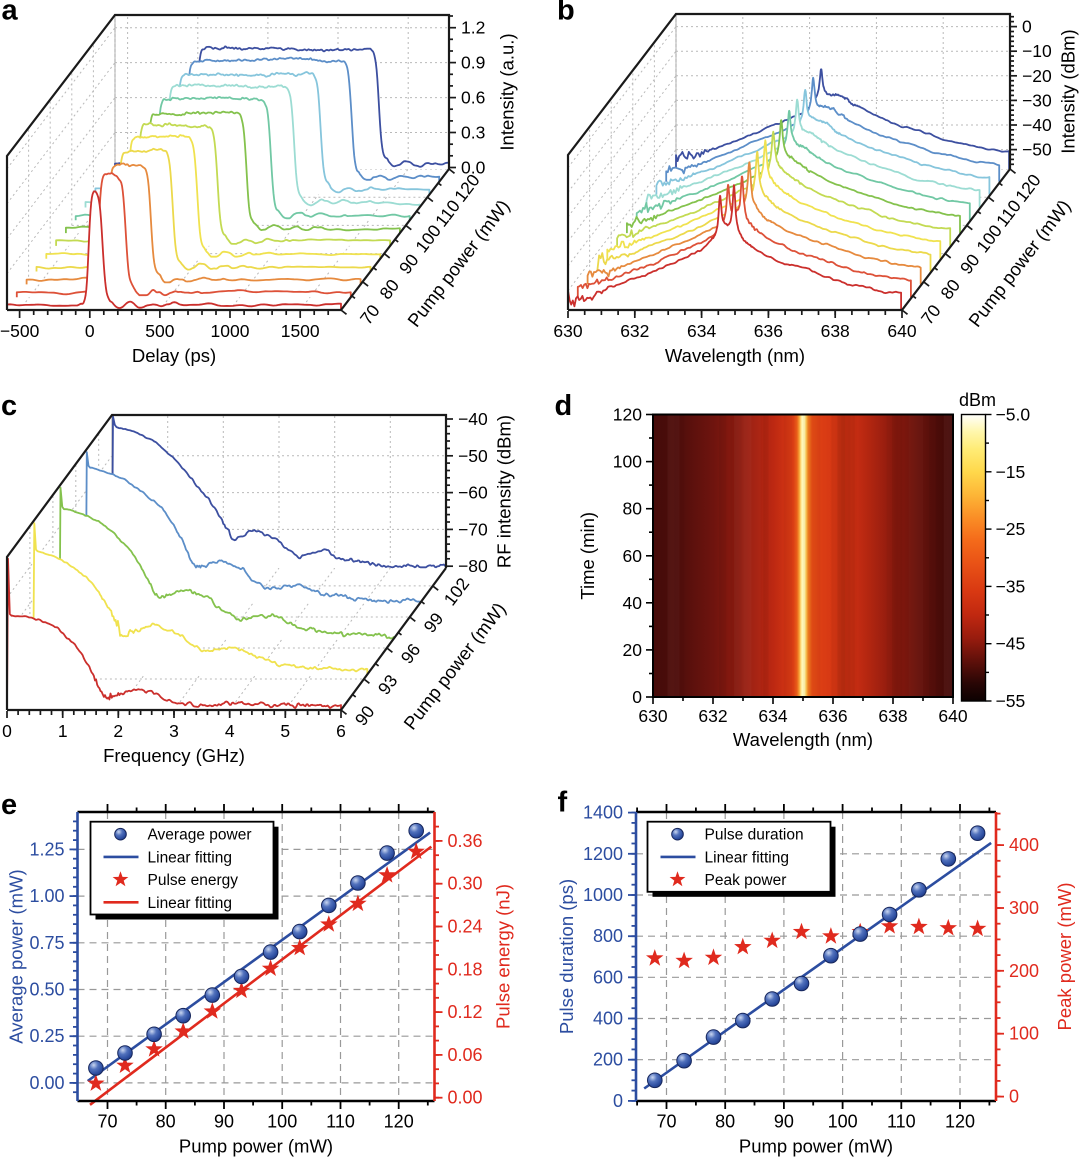  Describe the element at coordinates (9, 805) in the screenshot. I see `svg-text: e` at that location.